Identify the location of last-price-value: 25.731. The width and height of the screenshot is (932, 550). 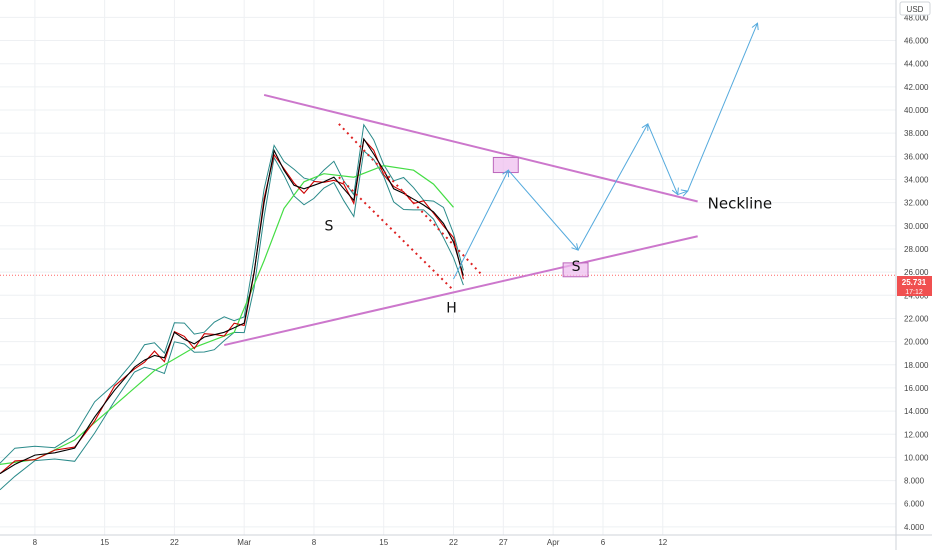
(914, 282).